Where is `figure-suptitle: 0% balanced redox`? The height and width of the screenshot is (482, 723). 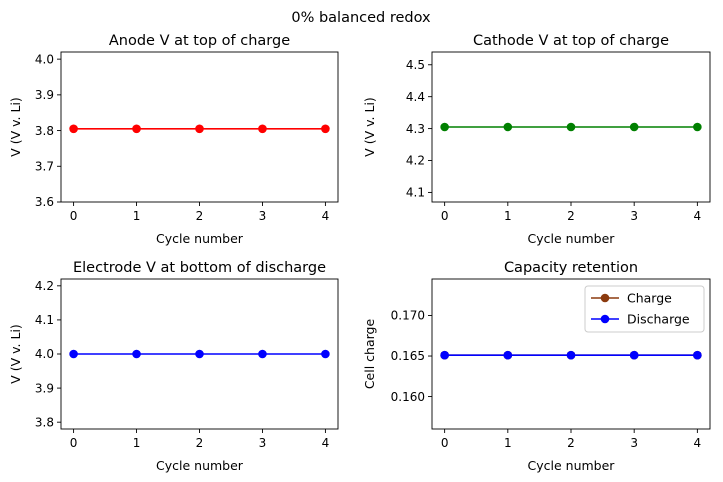
figure-suptitle: 0% balanced redox is located at coordinates (361, 18).